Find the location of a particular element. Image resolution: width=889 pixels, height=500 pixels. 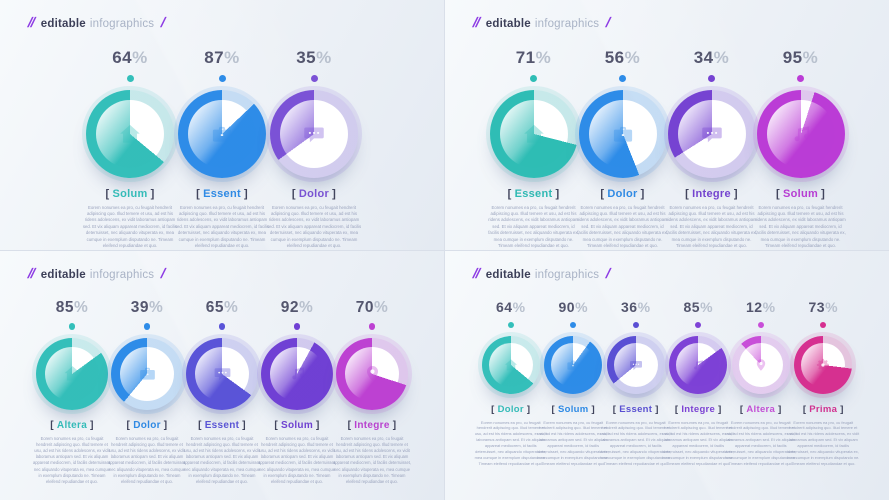

percent-value: 39 is located at coordinates (139, 307).